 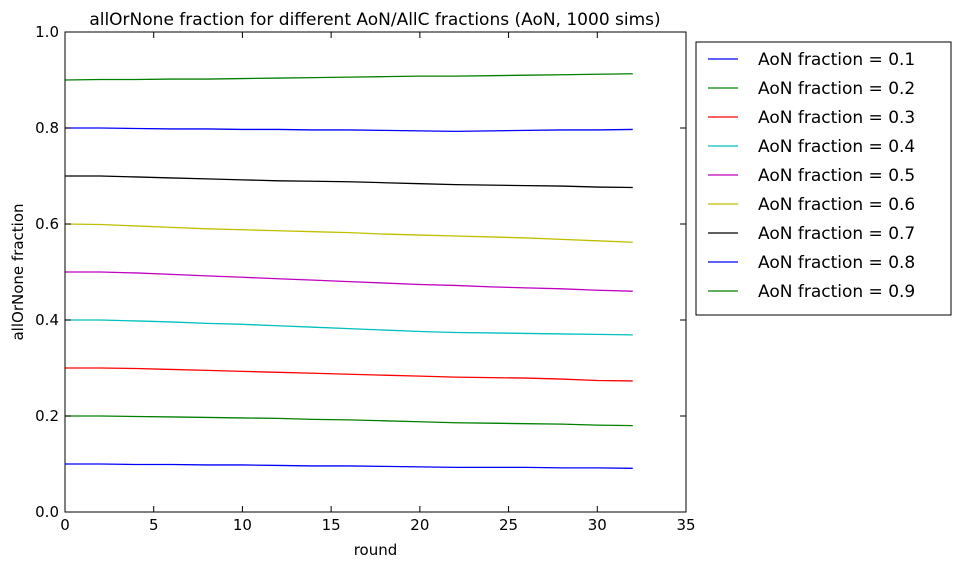 What do you see at coordinates (836, 89) in the screenshot?
I see `legend-entry-label: AoN fraction = 0.2` at bounding box center [836, 89].